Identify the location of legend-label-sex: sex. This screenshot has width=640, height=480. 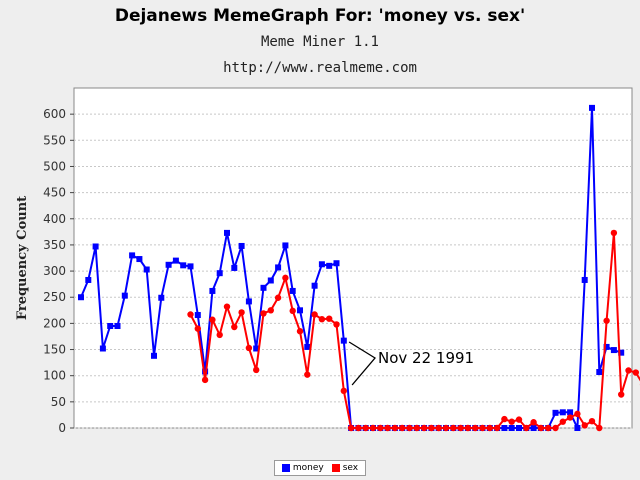
(350, 468).